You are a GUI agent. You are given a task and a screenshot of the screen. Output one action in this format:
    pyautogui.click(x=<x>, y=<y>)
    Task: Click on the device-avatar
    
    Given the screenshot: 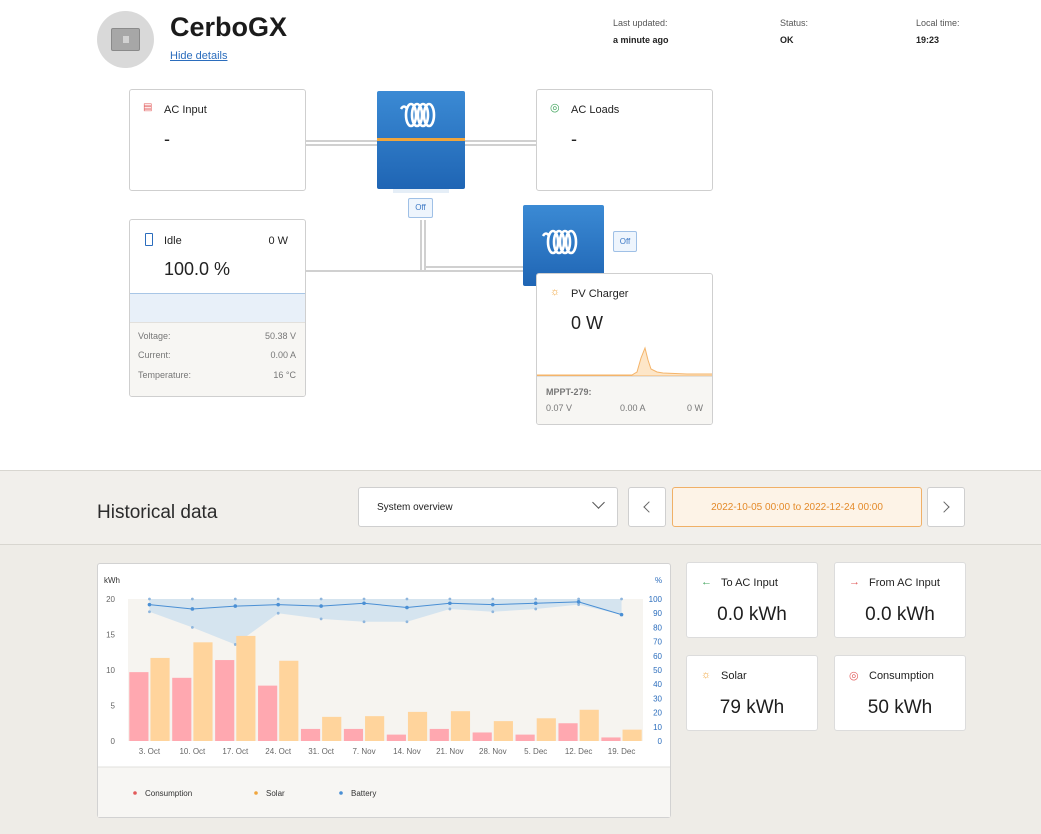 What is the action you would take?
    pyautogui.click(x=125, y=39)
    